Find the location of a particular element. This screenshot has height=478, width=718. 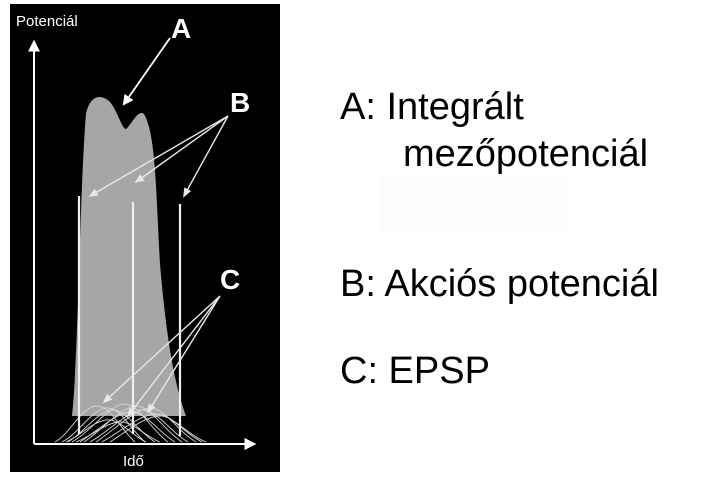

y-axis-label: Potenciál is located at coordinates (47, 21).